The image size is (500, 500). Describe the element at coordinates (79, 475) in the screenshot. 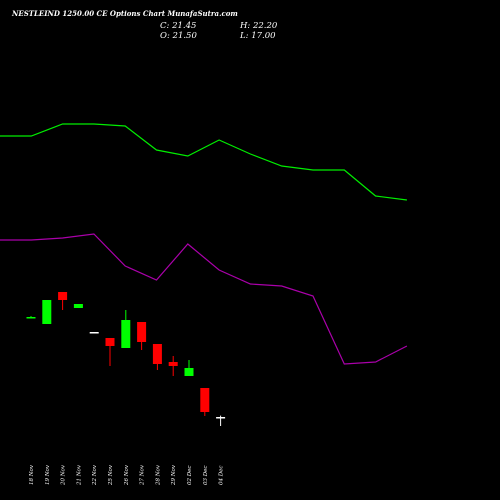

I see `x-tick-label: 21 Nov` at that location.